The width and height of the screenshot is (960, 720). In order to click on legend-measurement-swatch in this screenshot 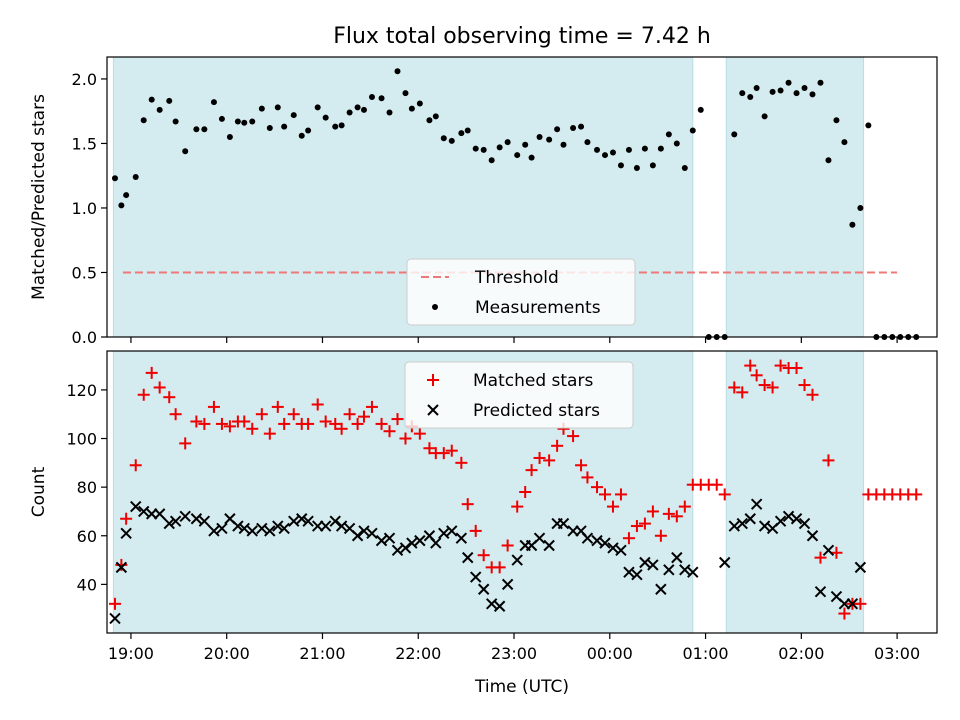, I will do `click(435, 307)`.